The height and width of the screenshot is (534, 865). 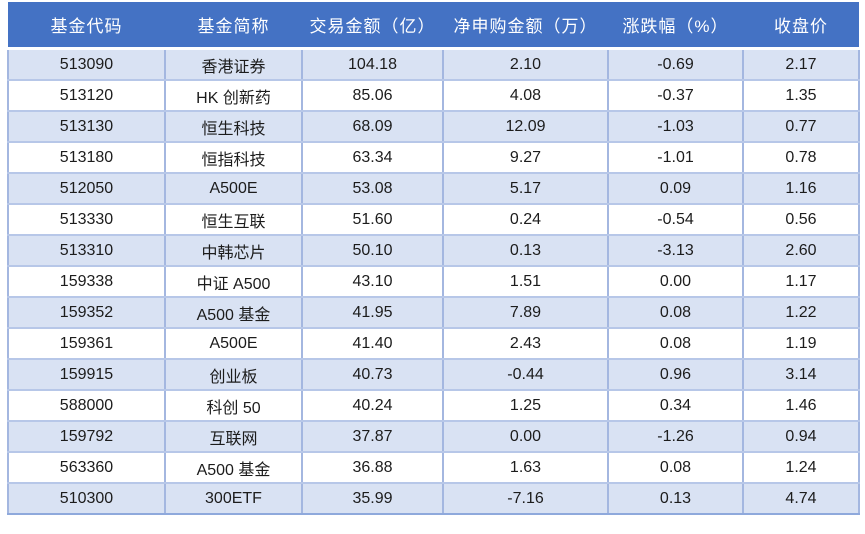 What do you see at coordinates (233, 26) in the screenshot?
I see `column-header-fund-name: 基金简称` at bounding box center [233, 26].